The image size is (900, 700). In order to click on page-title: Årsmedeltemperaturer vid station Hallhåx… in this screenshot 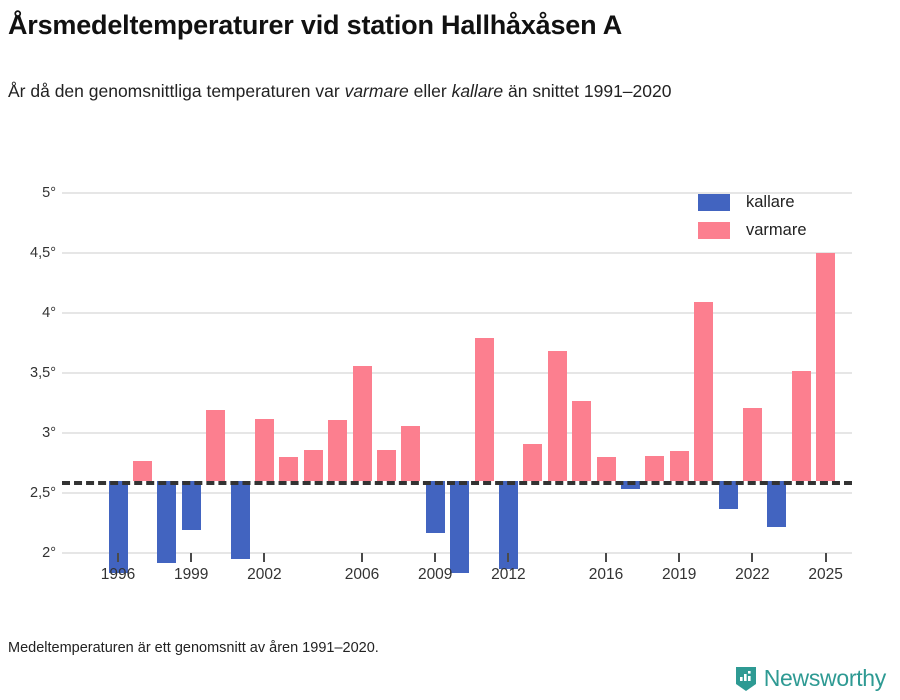, I will do `click(315, 25)`.